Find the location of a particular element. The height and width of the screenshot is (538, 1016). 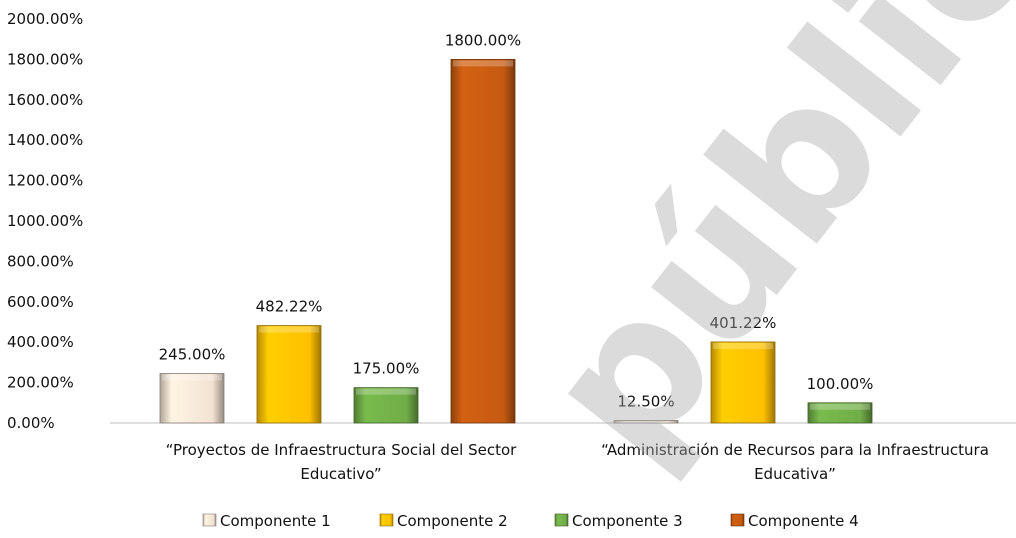

y-tick-label: 1000.00% is located at coordinates (45, 221).